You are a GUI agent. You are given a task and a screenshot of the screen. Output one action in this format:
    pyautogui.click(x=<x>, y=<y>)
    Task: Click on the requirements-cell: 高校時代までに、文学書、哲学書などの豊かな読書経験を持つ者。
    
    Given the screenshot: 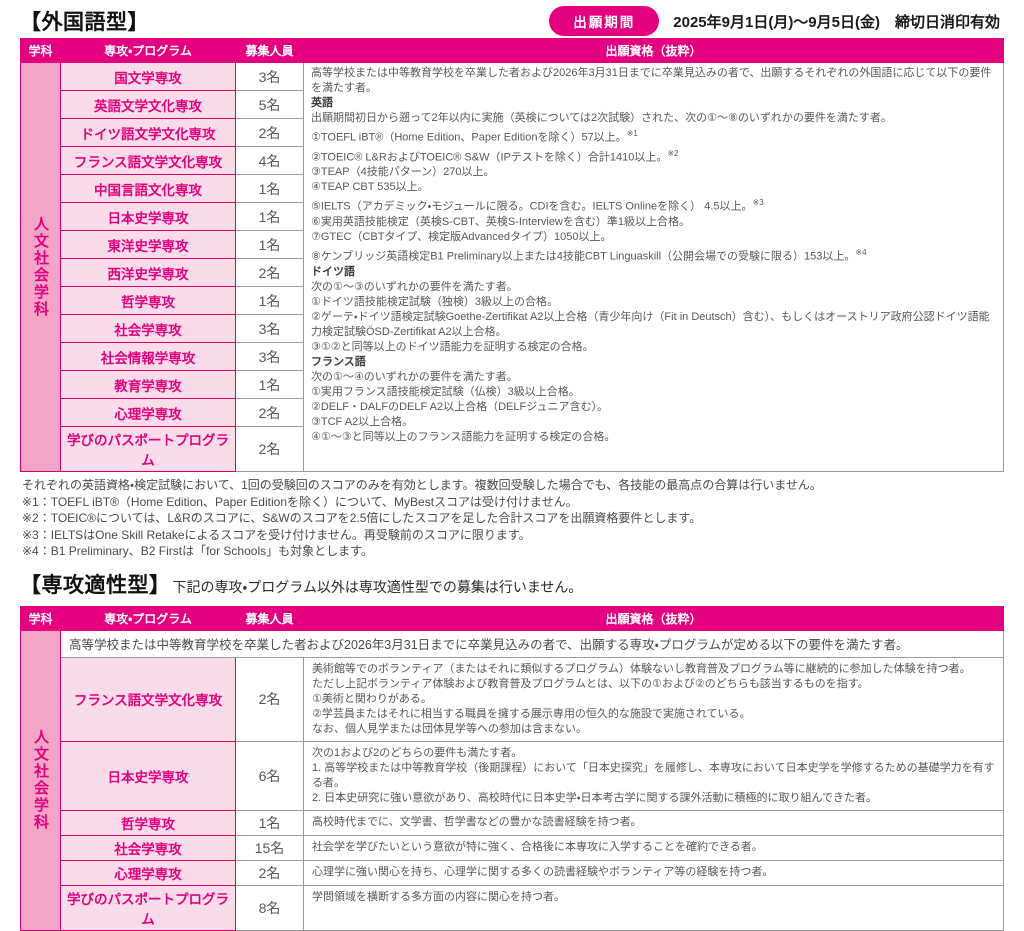 What is the action you would take?
    pyautogui.click(x=653, y=822)
    